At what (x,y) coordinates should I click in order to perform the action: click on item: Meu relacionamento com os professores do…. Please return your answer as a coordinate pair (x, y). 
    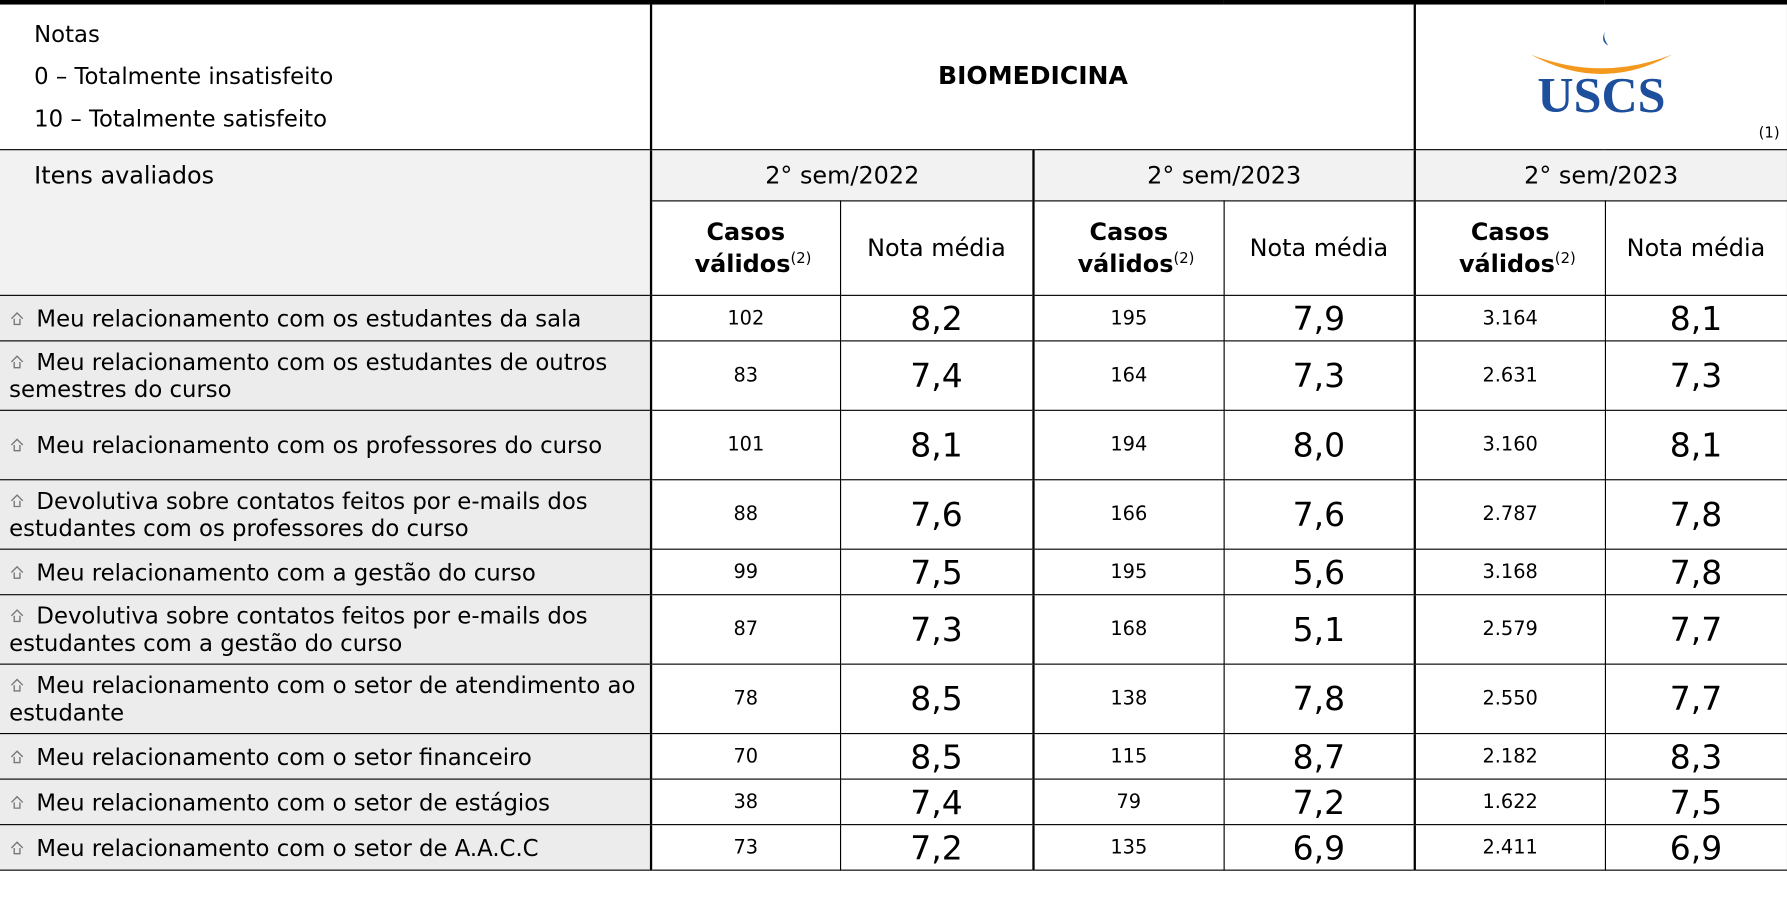
    Looking at the image, I should click on (326, 445).